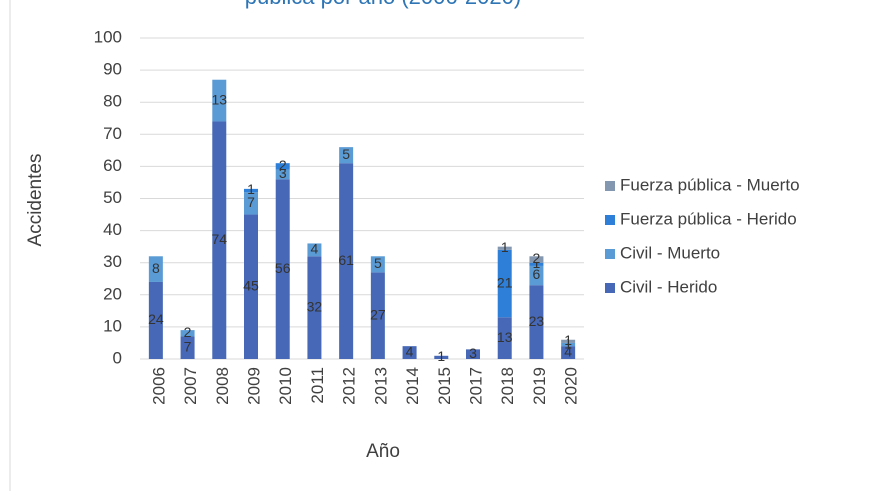 This screenshot has width=894, height=491. I want to click on x-tick-label: 2017, so click(475, 386).